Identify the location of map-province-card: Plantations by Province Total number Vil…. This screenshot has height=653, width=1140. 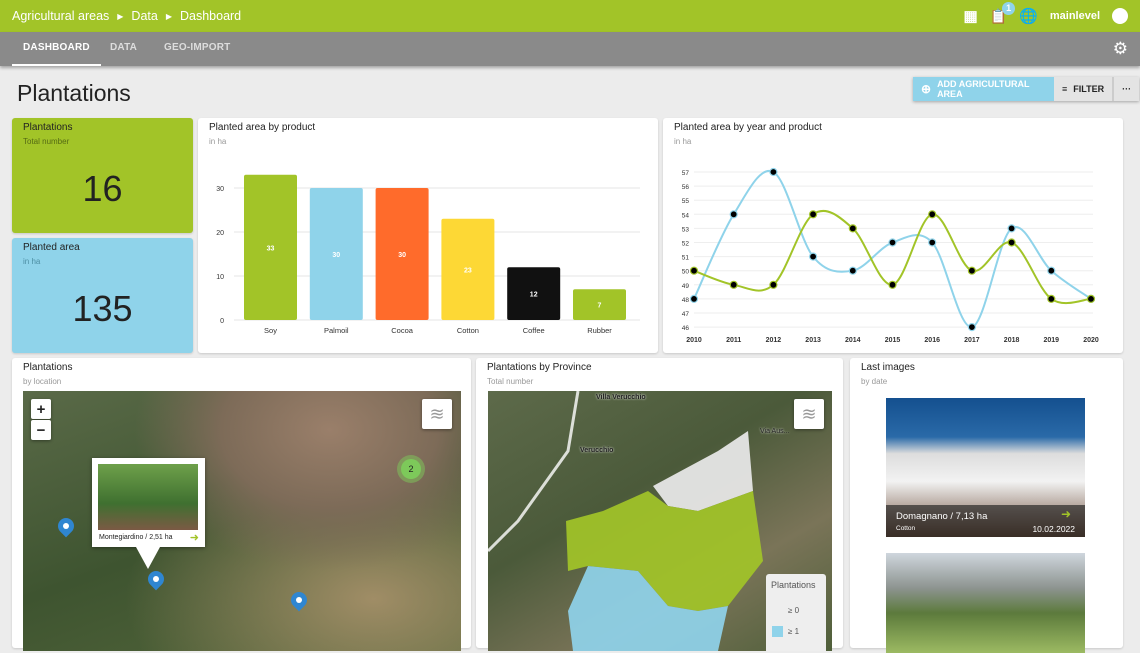
(659, 504).